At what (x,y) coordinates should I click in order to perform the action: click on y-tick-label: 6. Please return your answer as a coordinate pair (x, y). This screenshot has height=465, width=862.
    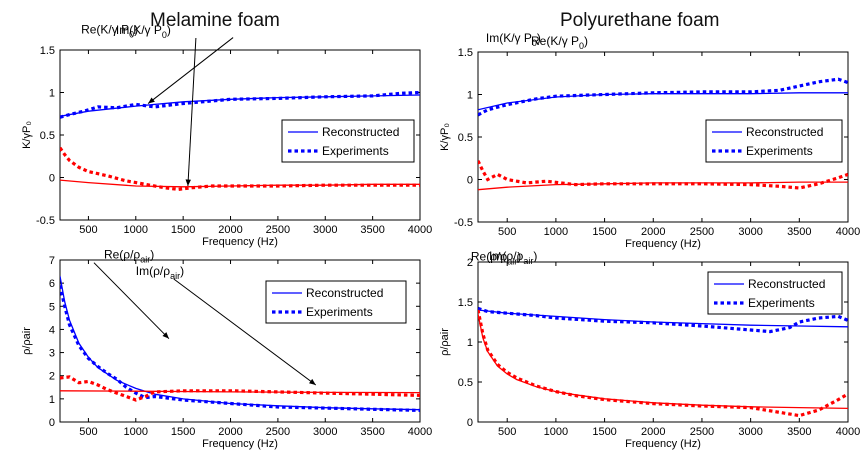
    Looking at the image, I should click on (52, 284).